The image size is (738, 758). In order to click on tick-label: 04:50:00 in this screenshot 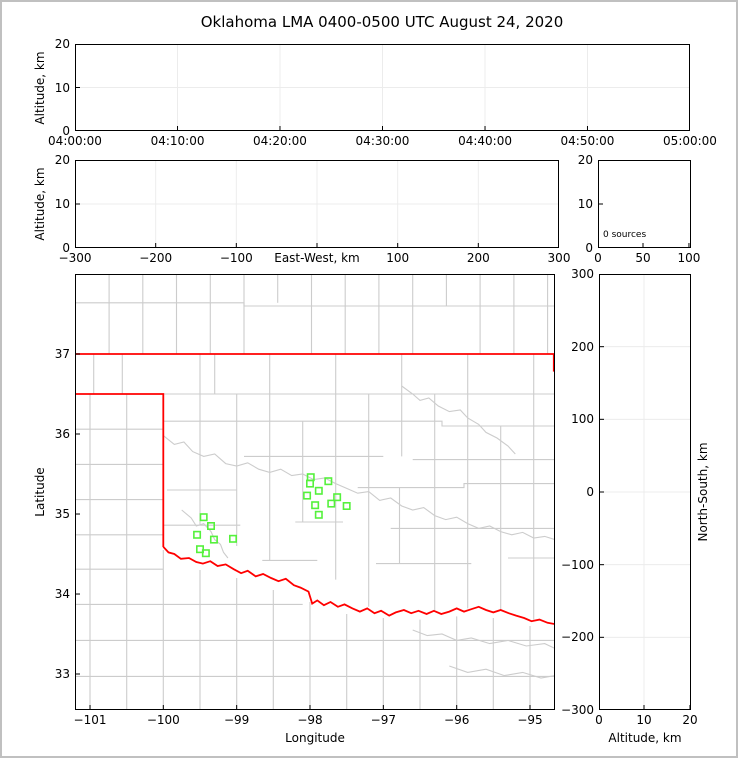, I will do `click(587, 141)`.